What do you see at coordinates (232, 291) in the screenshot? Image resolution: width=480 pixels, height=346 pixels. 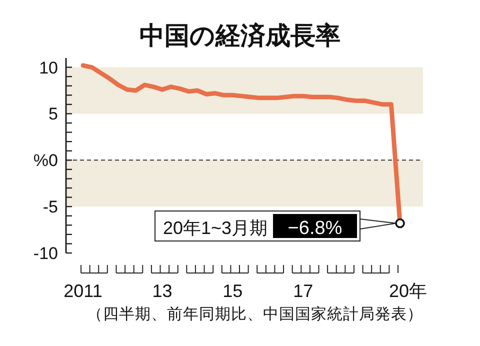 I see `x-tick-label: 15` at bounding box center [232, 291].